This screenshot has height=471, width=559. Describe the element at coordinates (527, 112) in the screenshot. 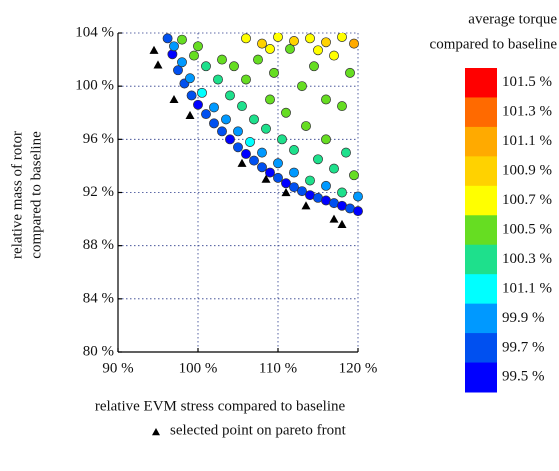

I see `colorbar-label: 101.3 %` at that location.